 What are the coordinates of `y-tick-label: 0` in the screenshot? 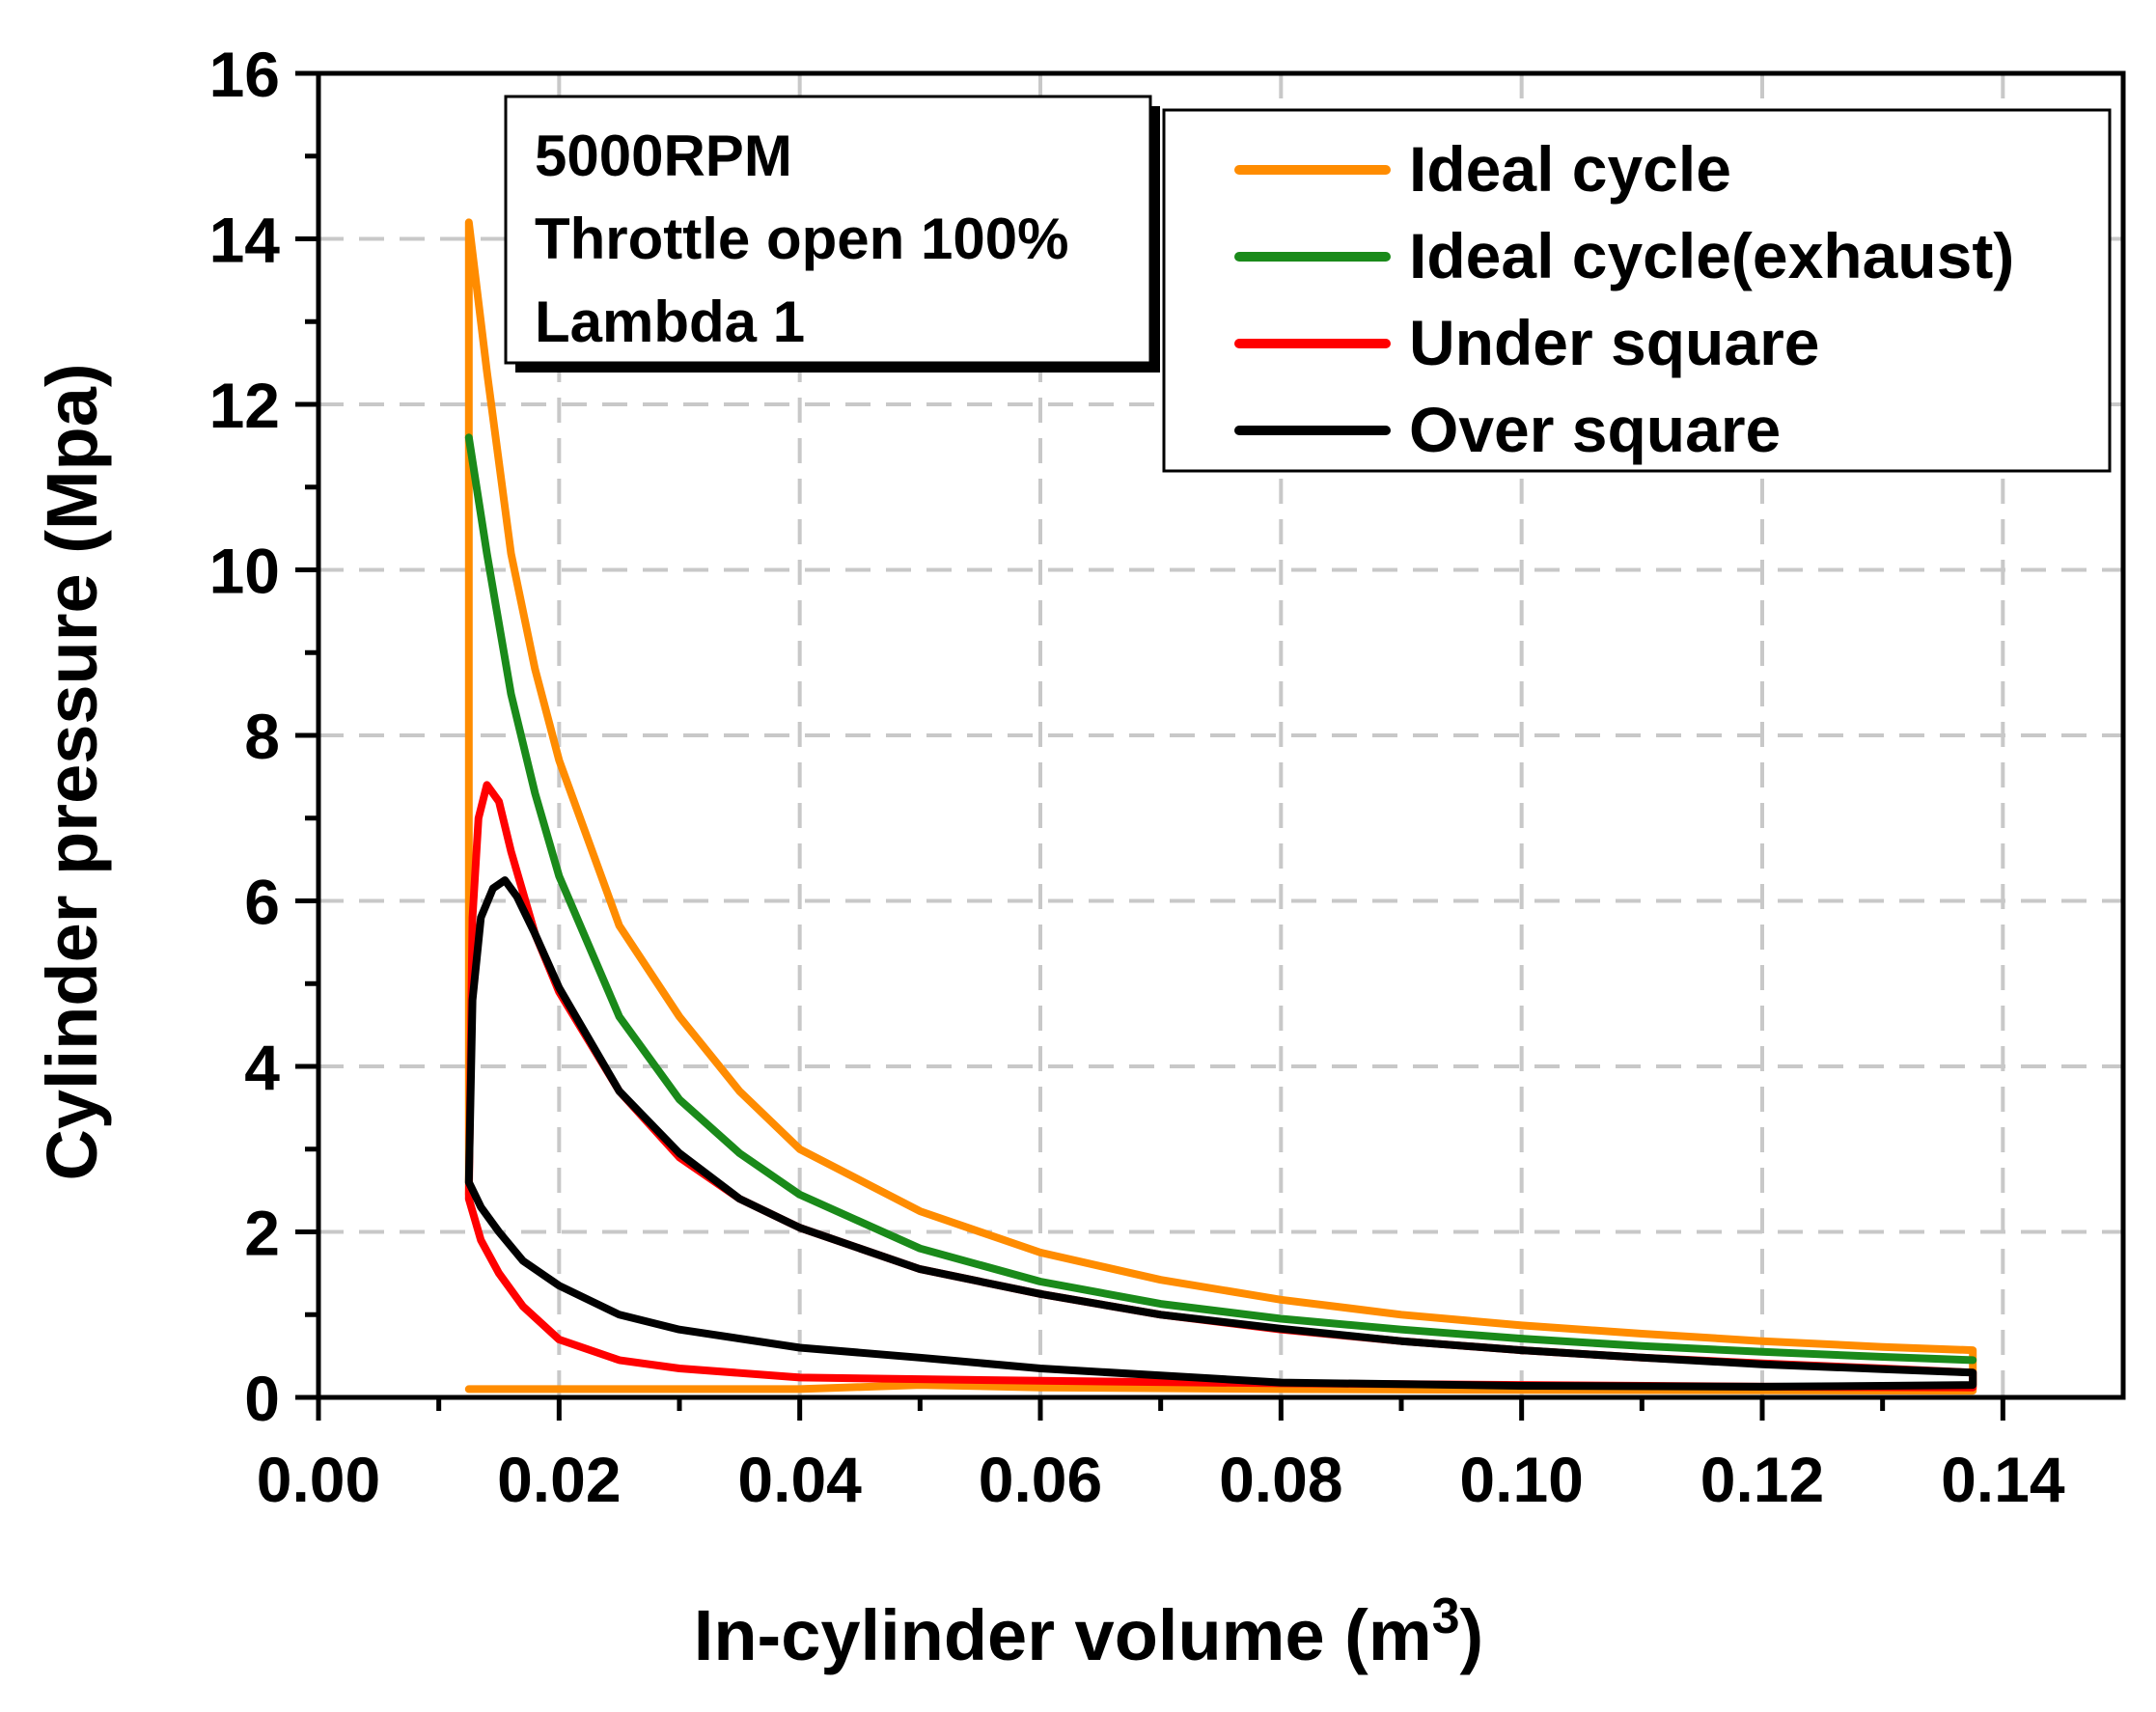 It's located at (262, 1398).